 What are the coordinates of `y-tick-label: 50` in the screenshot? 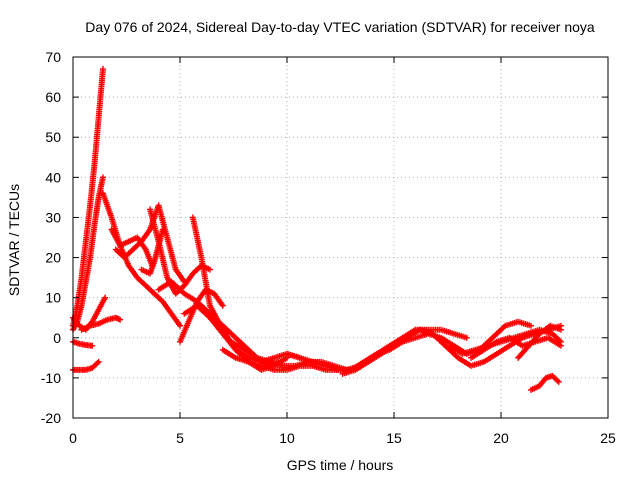 It's located at (53, 137).